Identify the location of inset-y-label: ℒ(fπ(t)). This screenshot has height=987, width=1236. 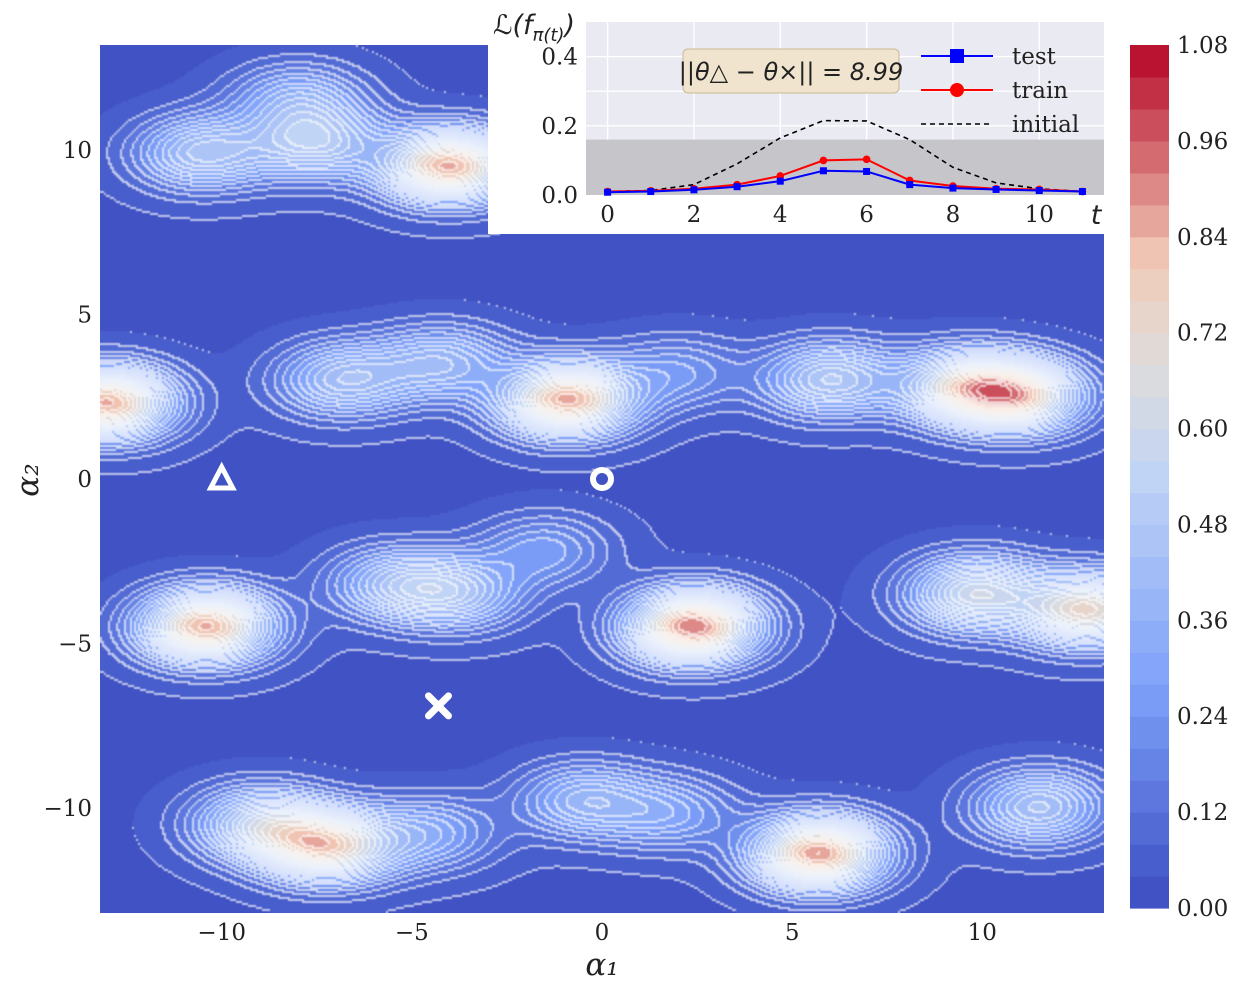
(534, 28).